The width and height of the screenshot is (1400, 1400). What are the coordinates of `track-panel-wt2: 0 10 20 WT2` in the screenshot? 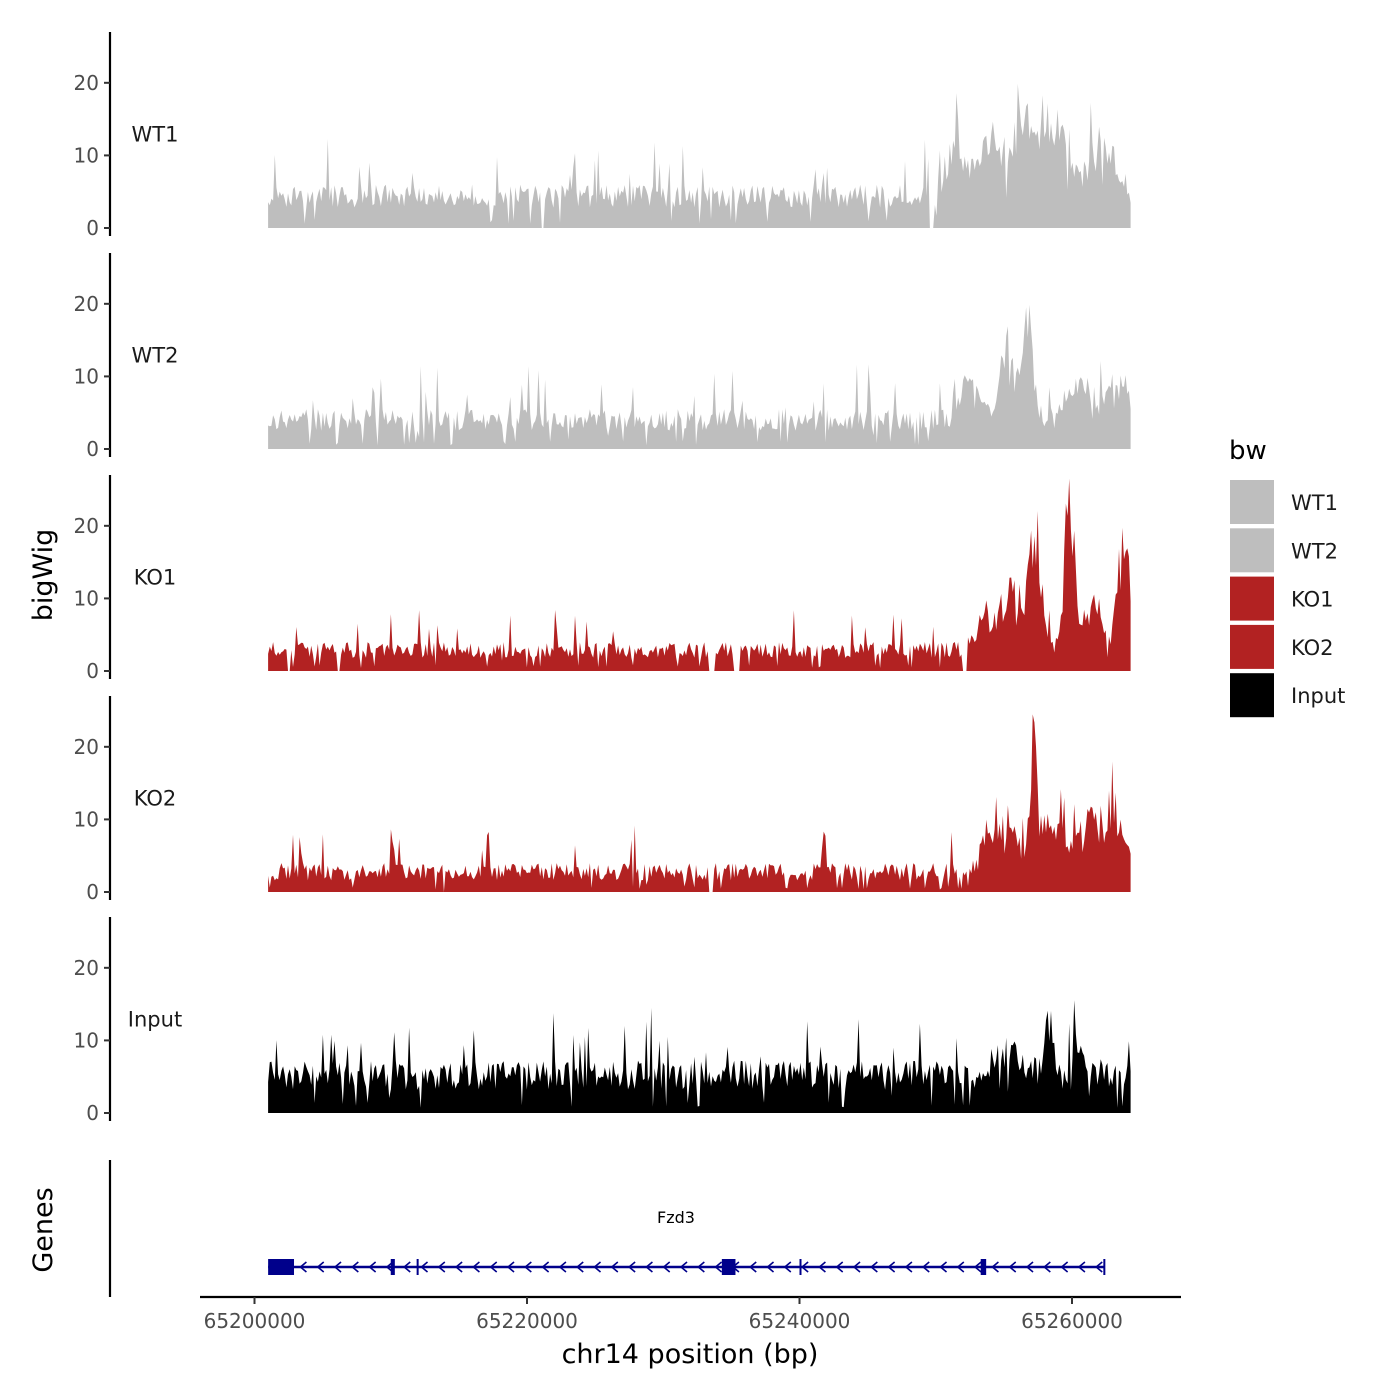 It's located at (602, 357).